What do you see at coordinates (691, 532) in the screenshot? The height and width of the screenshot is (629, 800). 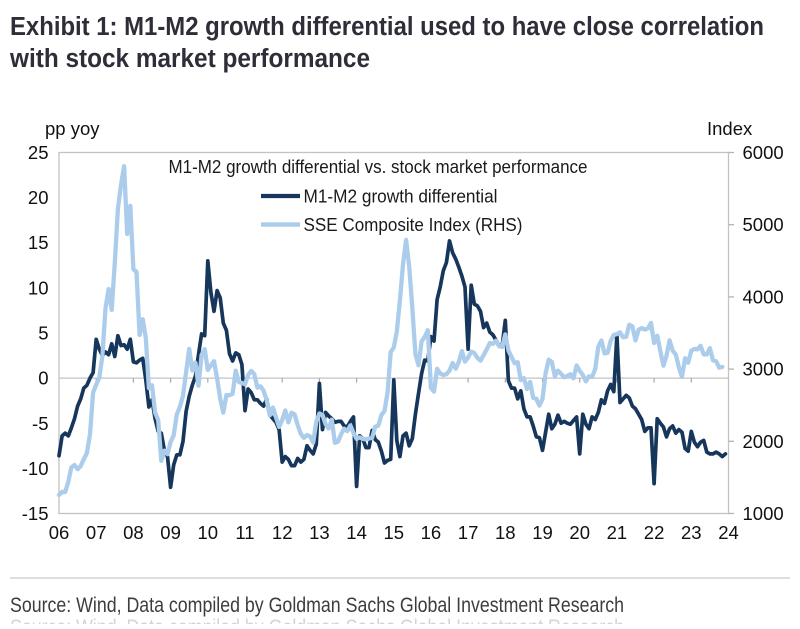 I see `svg-text: 23` at bounding box center [691, 532].